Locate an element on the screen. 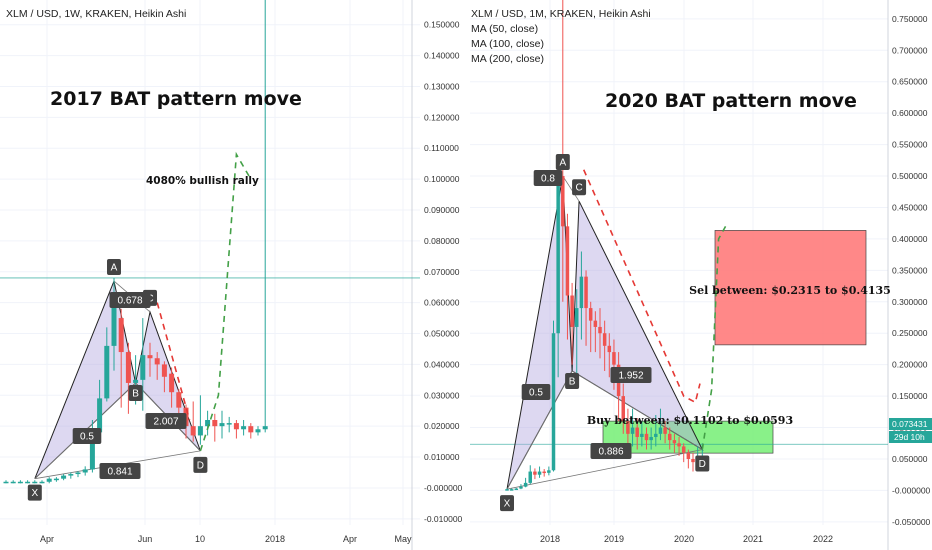 The width and height of the screenshot is (932, 550). svg-text: 0.886 is located at coordinates (610, 452).